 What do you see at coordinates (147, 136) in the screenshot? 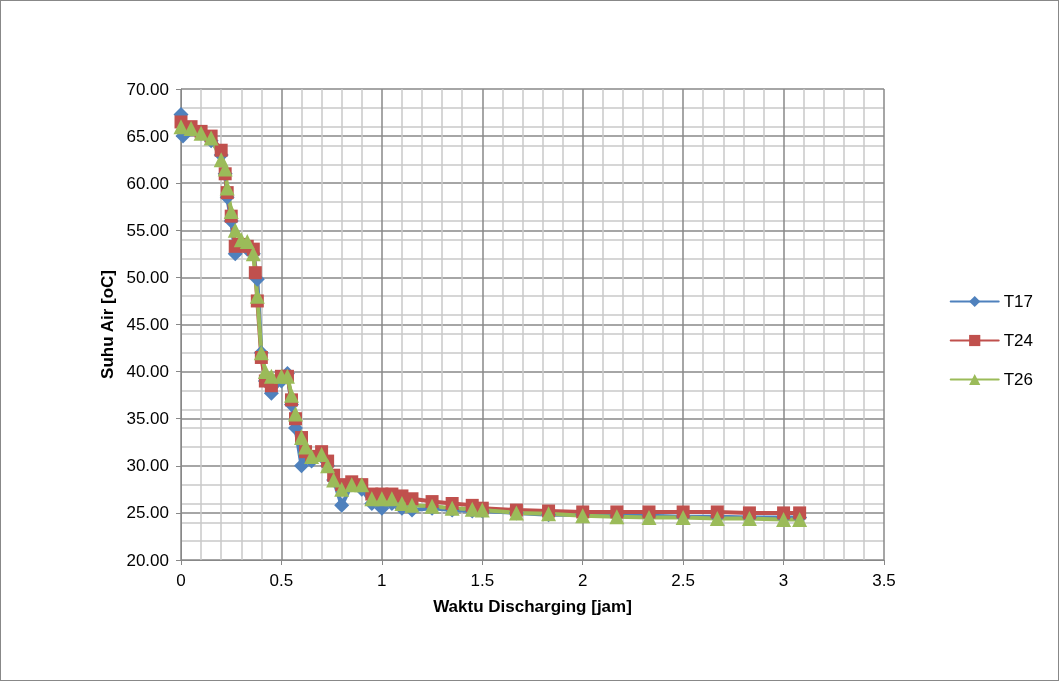
I see `y-tick-label: 65.00` at bounding box center [147, 136].